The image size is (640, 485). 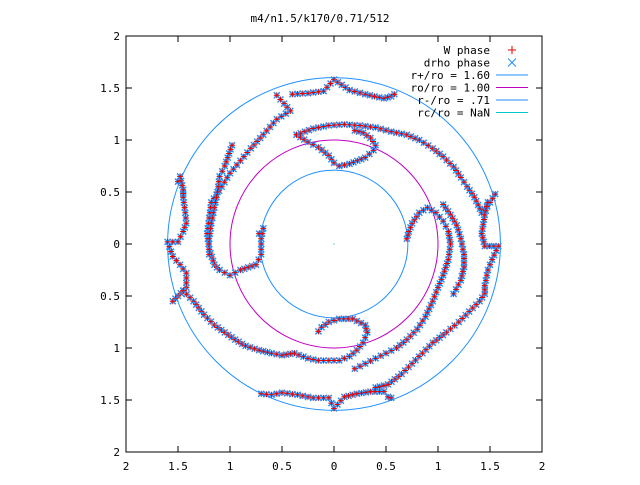 I want to click on chart-title: m4/n1.5/k170/0.71/512, so click(x=319, y=18).